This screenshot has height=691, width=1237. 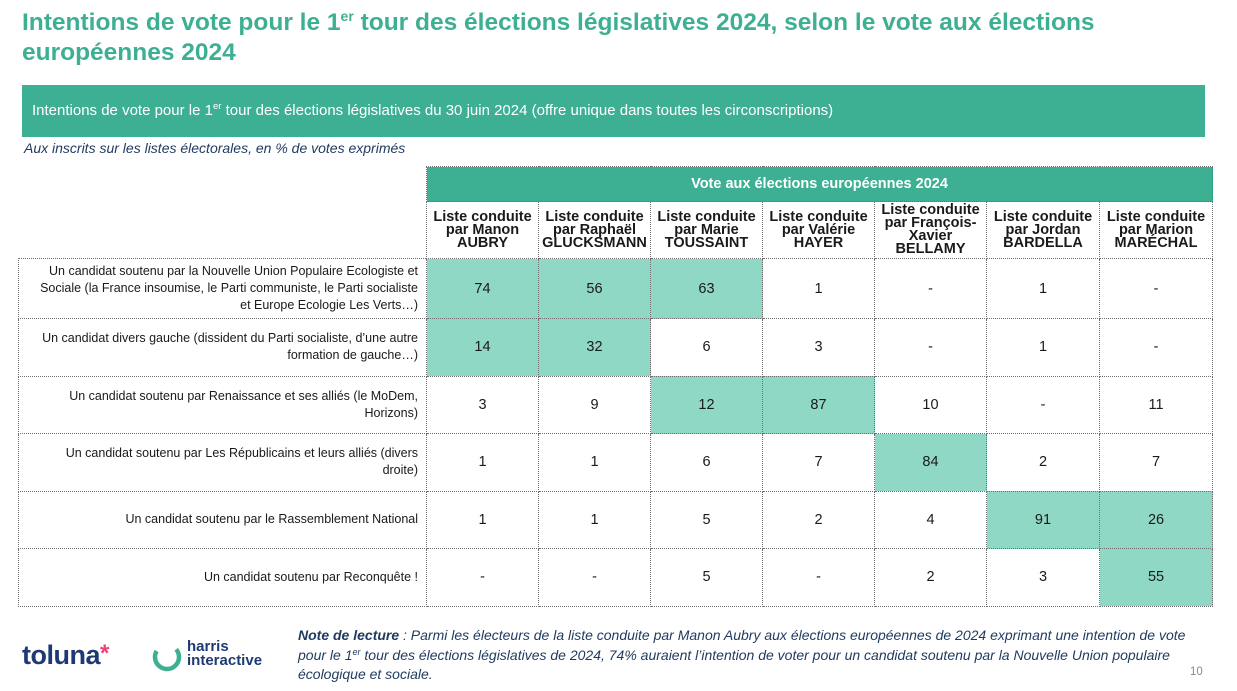 What do you see at coordinates (482, 230) in the screenshot?
I see `column-header: Liste conduite par Manon AUBRY` at bounding box center [482, 230].